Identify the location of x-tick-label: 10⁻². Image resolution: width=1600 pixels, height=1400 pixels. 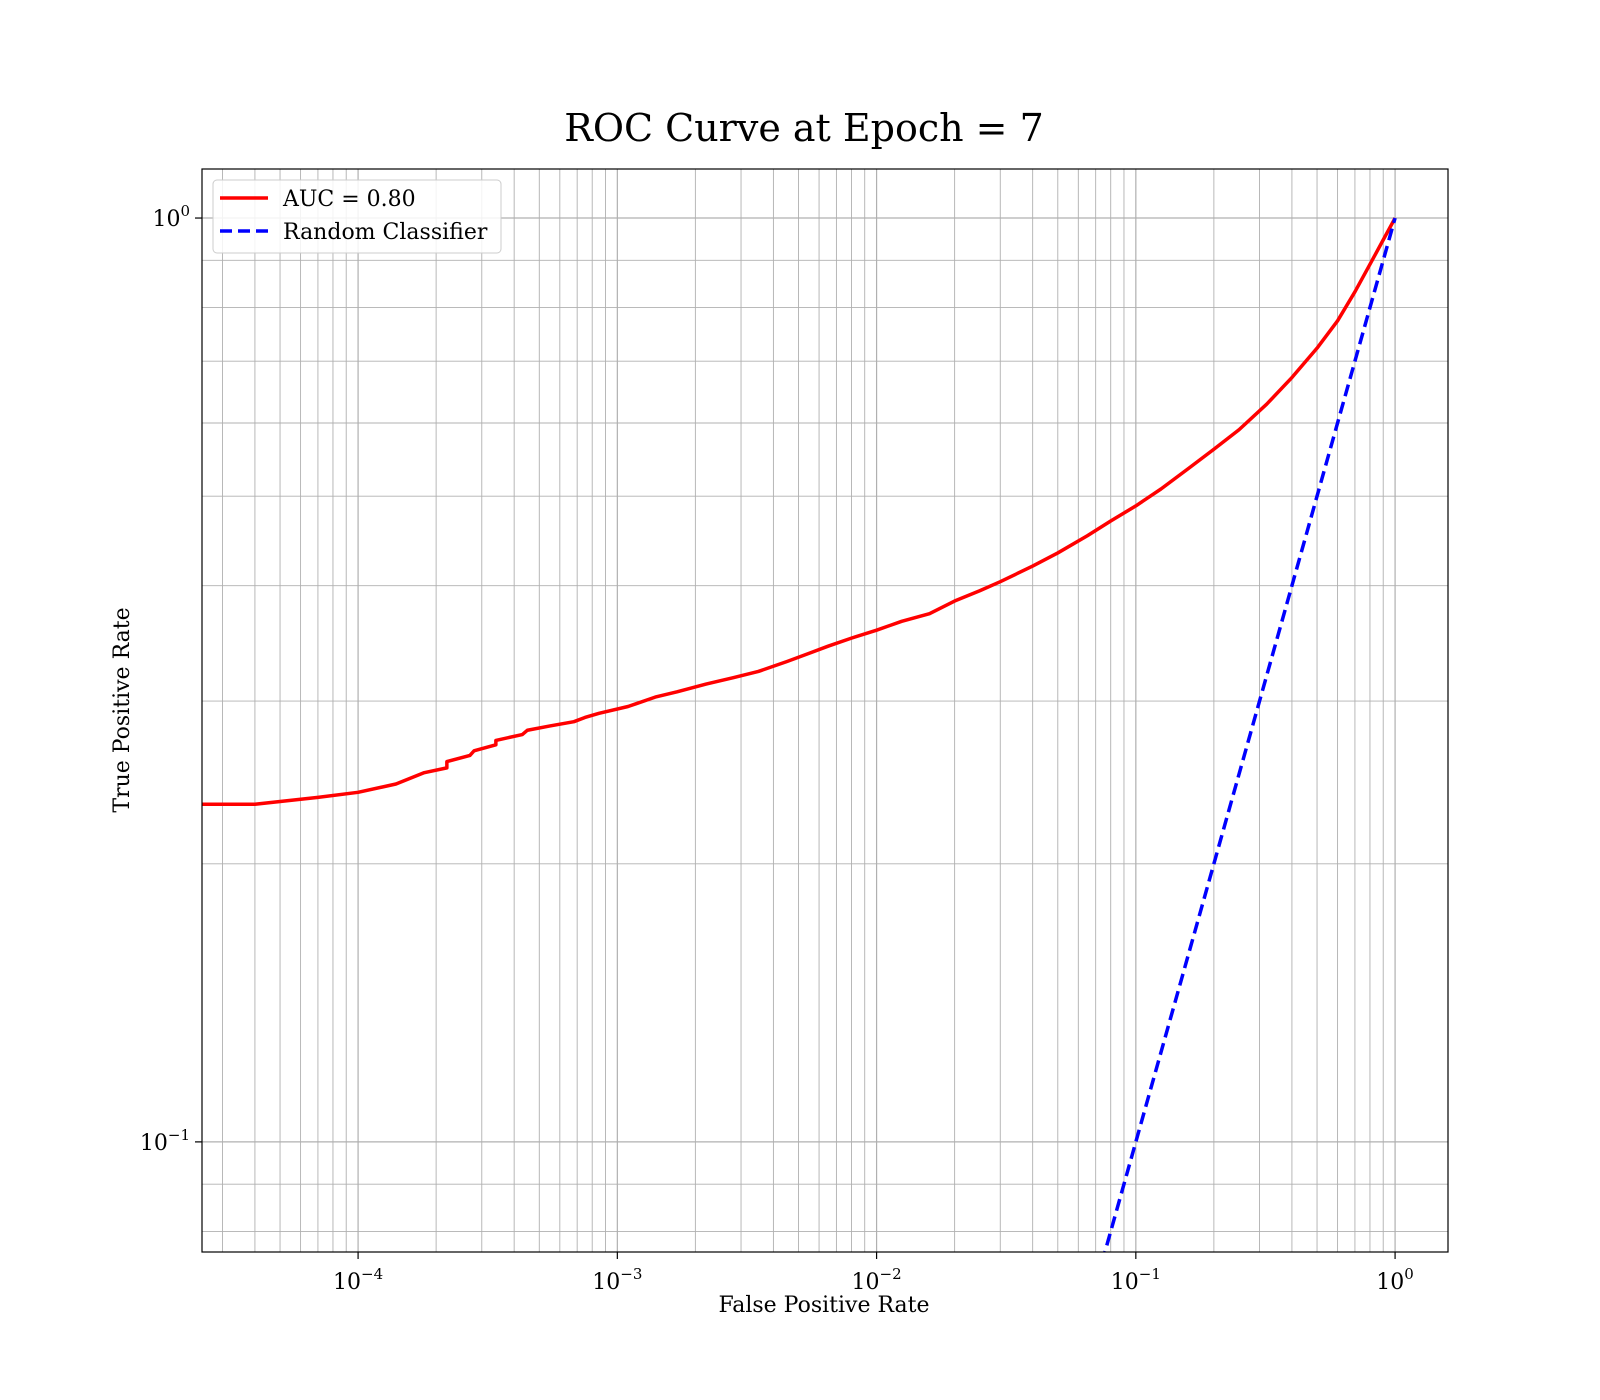
(877, 1280).